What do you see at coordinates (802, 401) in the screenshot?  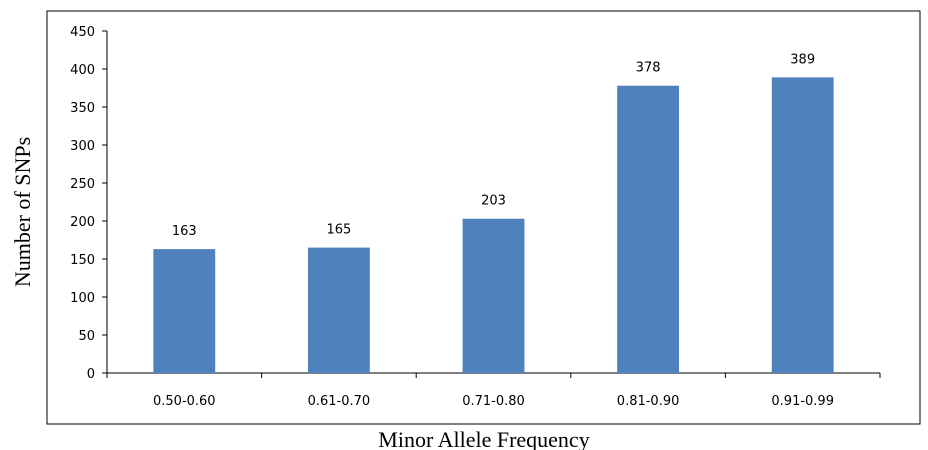 I see `x-tick-label: 0.91-0.99` at bounding box center [802, 401].